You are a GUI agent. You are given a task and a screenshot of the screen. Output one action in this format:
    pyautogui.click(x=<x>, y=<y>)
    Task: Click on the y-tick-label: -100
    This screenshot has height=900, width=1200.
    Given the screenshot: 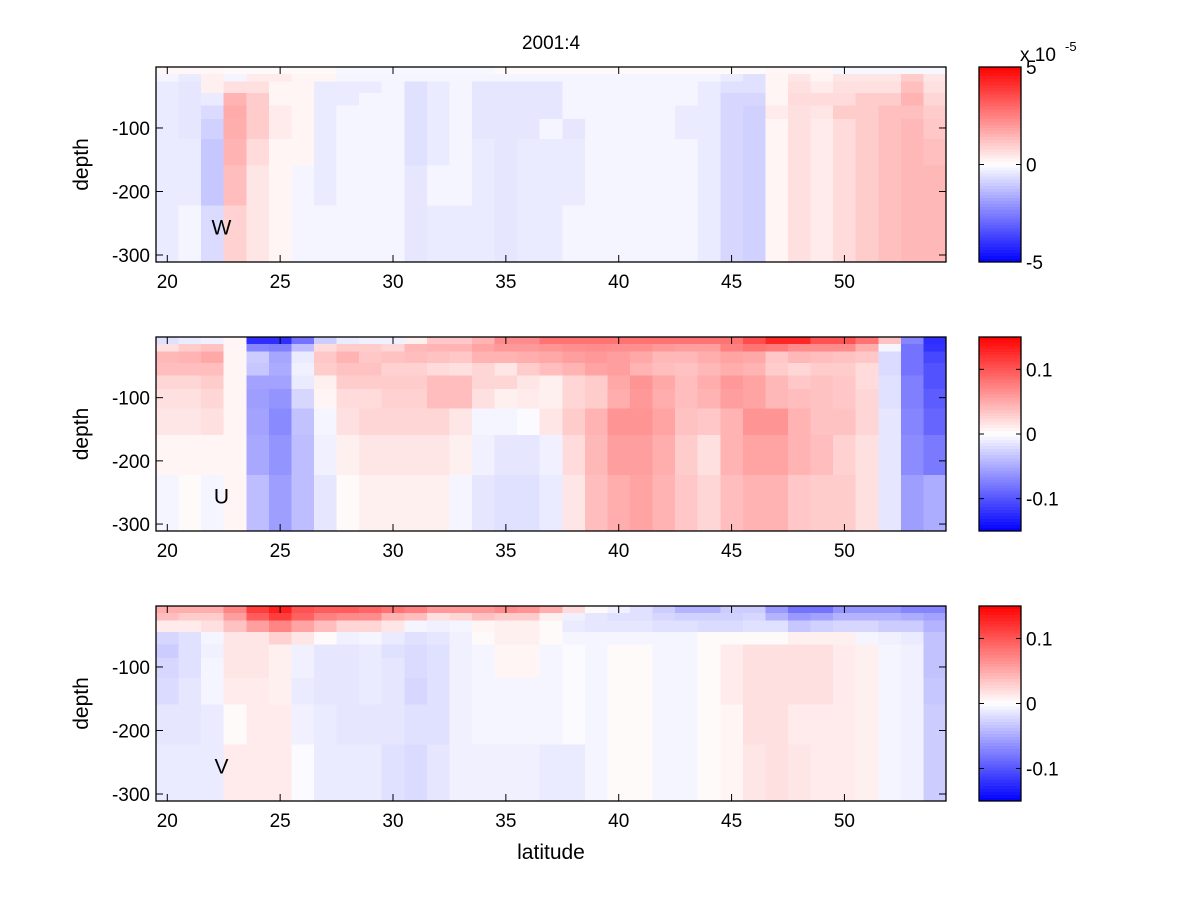 What is the action you would take?
    pyautogui.click(x=131, y=668)
    